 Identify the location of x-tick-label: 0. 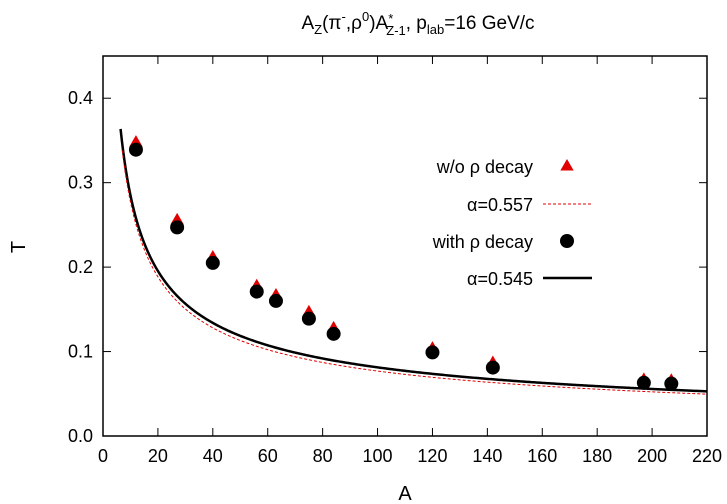
(103, 456).